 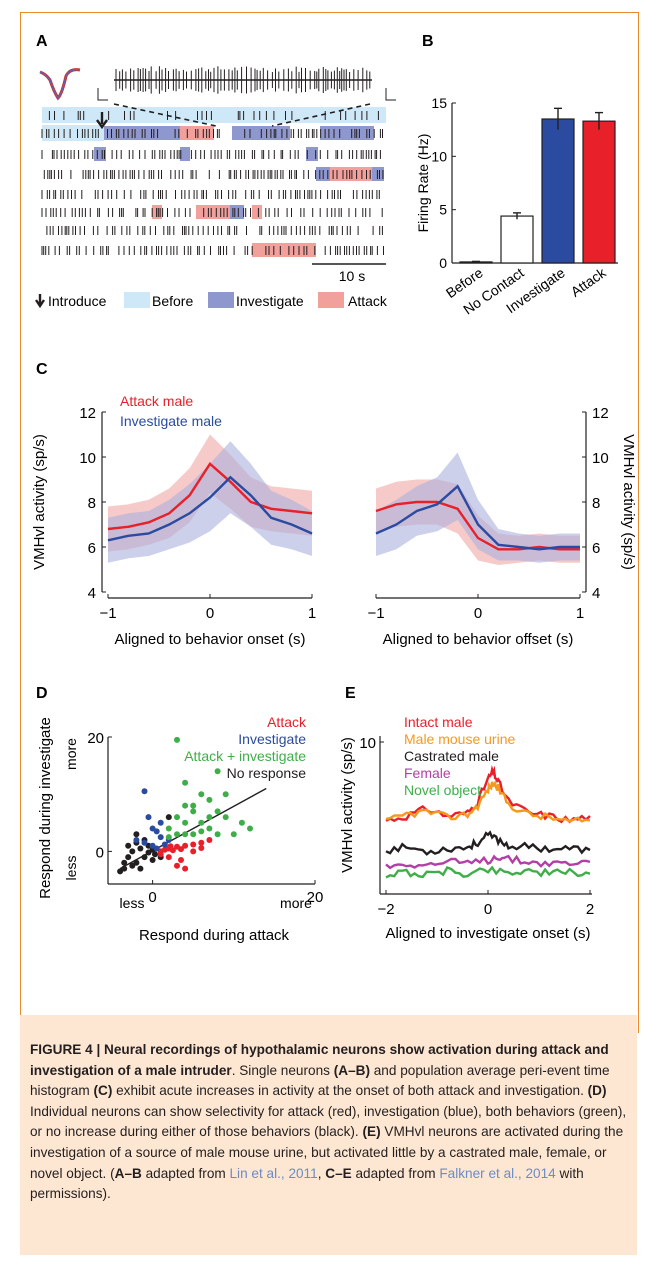 I want to click on y-less-label: less, so click(x=71, y=868).